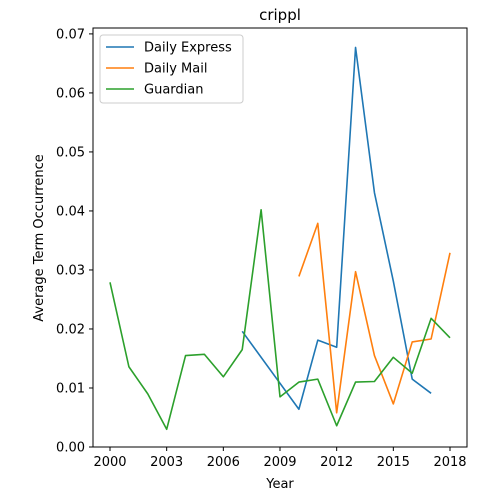  I want to click on y-tick-label: 0.06, so click(70, 93).